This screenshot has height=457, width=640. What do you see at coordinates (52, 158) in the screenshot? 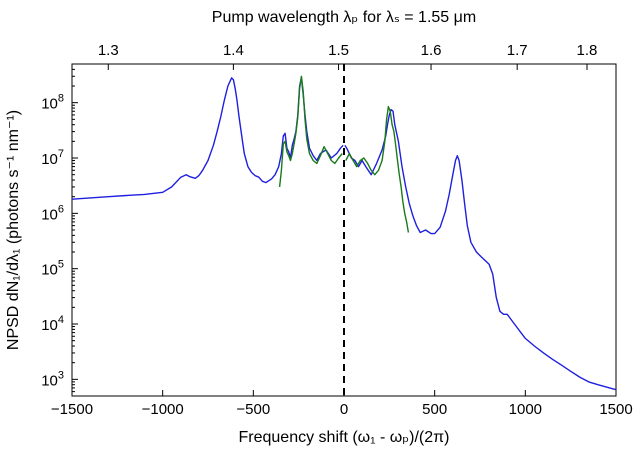
I see `y-tick-label: 10⁷` at bounding box center [52, 158].